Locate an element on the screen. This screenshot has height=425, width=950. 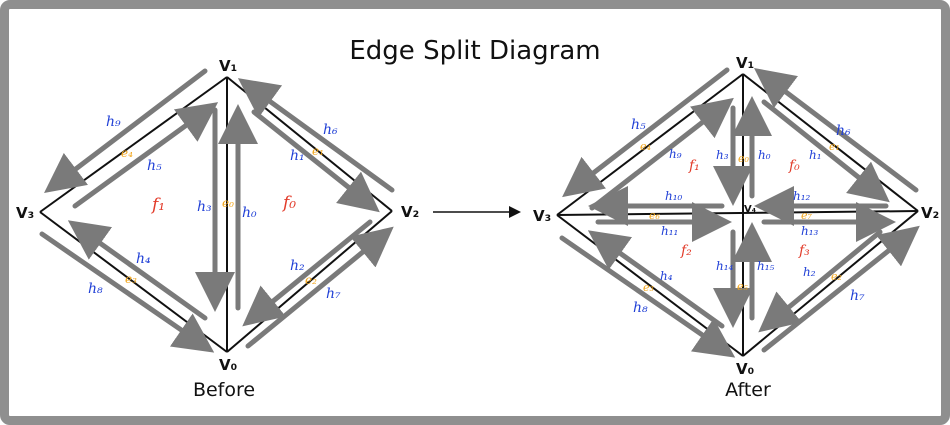
after-vertex-v1: V₁ is located at coordinates (745, 63).